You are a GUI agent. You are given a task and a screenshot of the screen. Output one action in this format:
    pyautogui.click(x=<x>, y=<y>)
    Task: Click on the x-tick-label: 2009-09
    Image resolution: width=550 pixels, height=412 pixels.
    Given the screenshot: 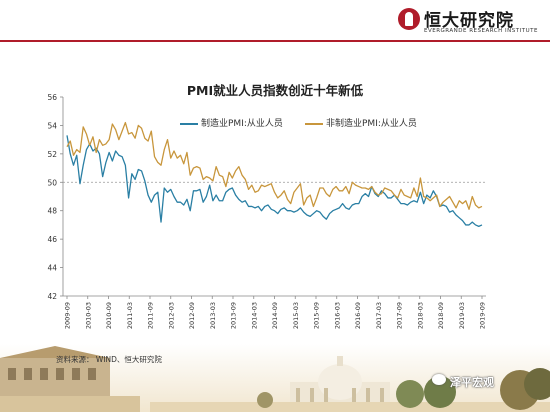 What is the action you would take?
    pyautogui.click(x=68, y=315)
    